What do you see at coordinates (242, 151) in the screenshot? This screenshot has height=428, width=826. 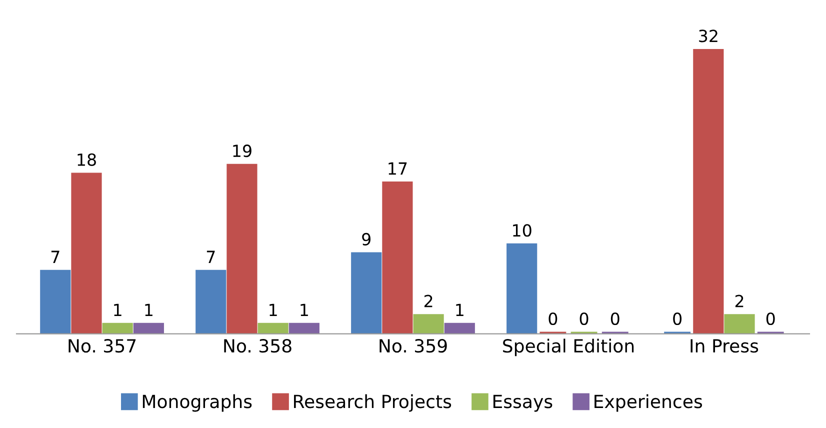 I see `data-label: 19` at bounding box center [242, 151].